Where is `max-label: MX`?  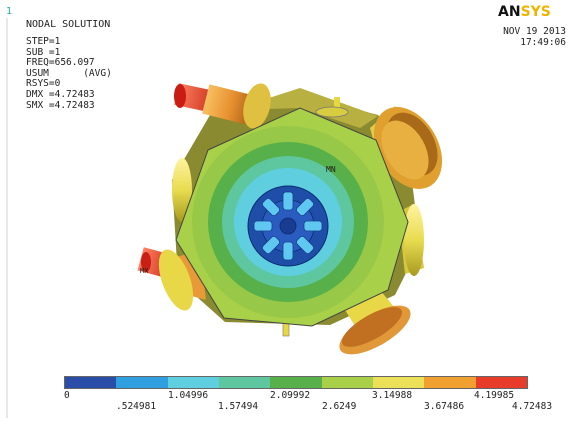 max-label: MX is located at coordinates (144, 271).